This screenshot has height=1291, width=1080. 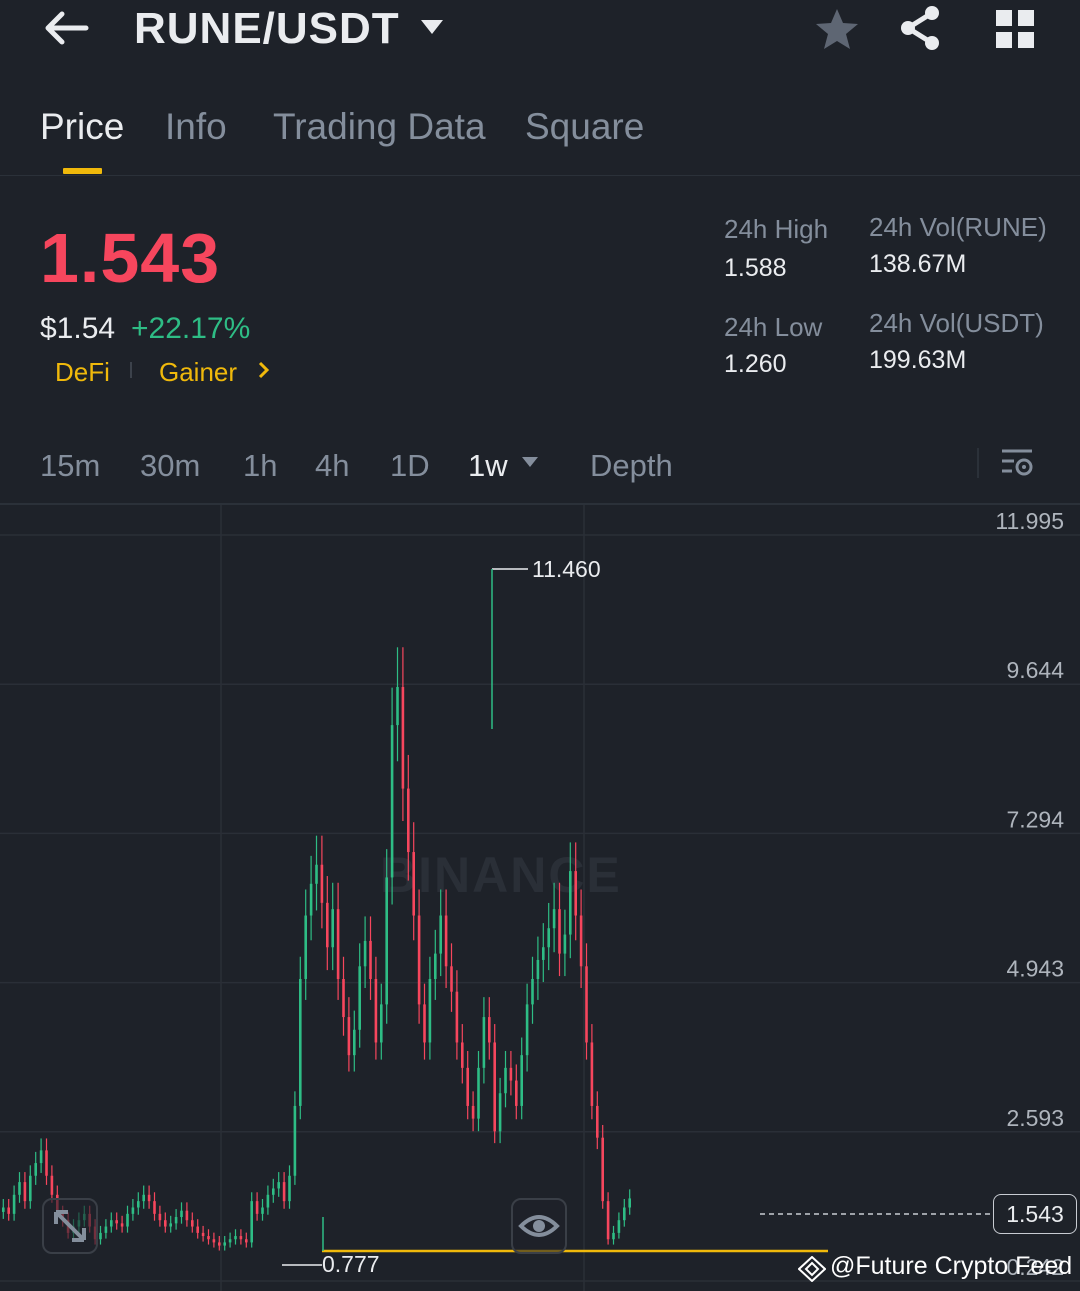 I want to click on tag-gainer: Gainer, so click(x=198, y=372).